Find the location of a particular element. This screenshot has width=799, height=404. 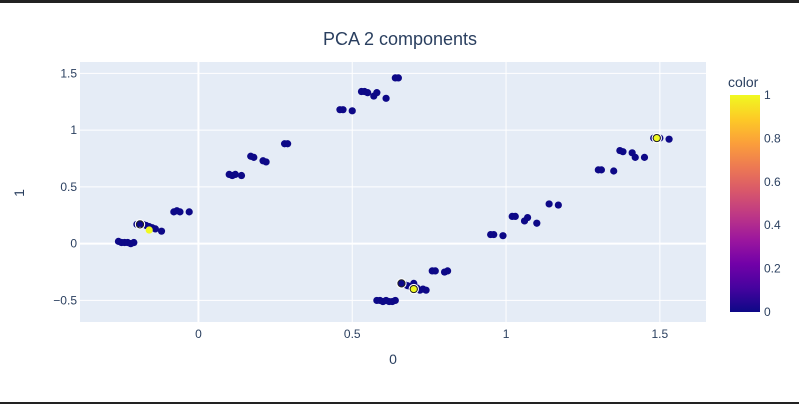

colorbar-tick-label: 0.4 is located at coordinates (772, 225).